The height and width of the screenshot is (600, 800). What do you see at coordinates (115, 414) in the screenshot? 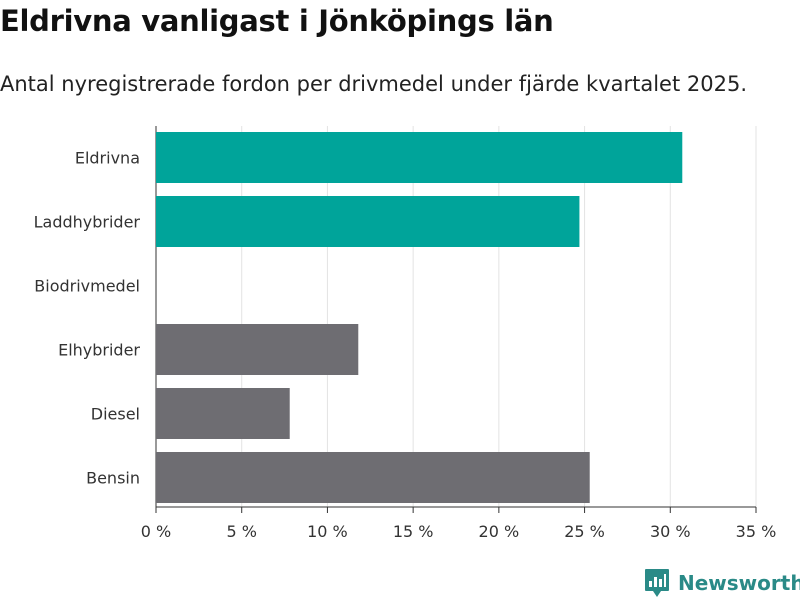
I see `y-tick-label-diesel: Diesel` at bounding box center [115, 414].